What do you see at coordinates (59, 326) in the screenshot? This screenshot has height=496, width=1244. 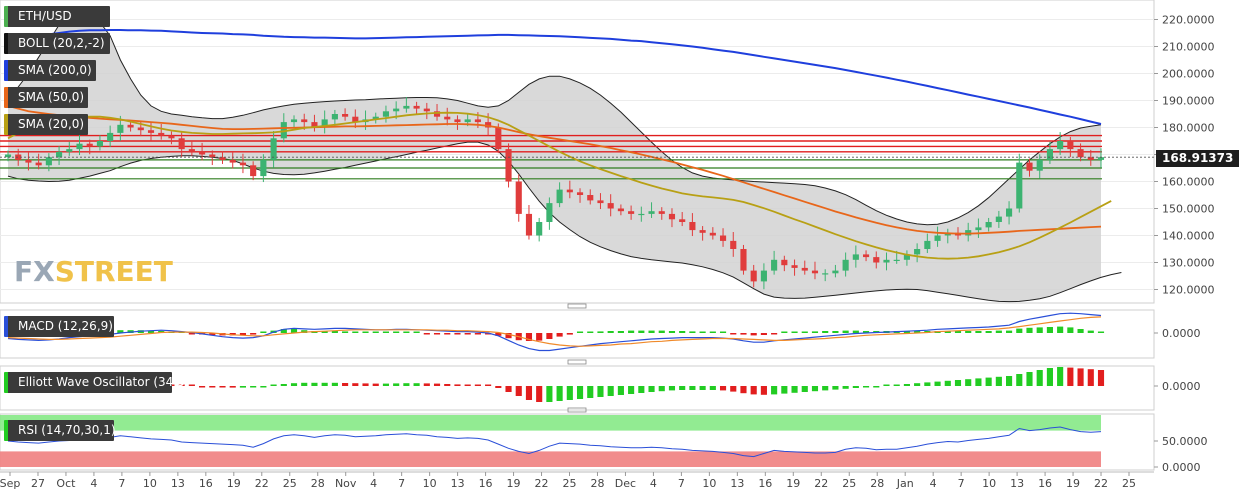 I see `legend-macd: MACD (12,26,9)` at bounding box center [59, 326].